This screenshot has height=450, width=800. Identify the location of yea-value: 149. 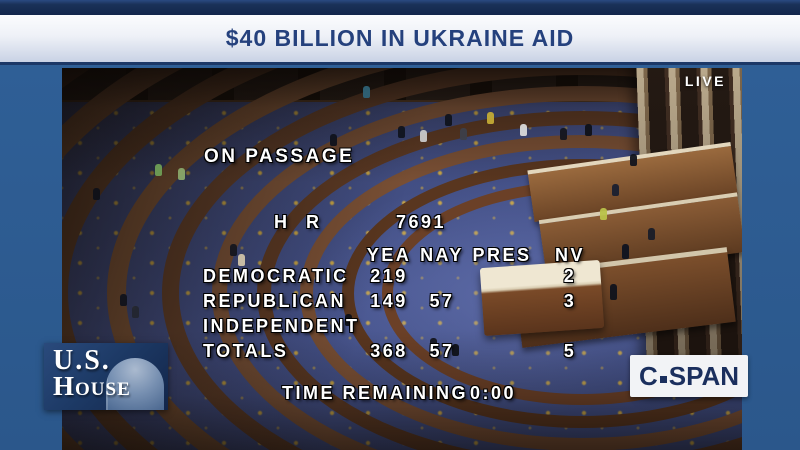
(389, 301).